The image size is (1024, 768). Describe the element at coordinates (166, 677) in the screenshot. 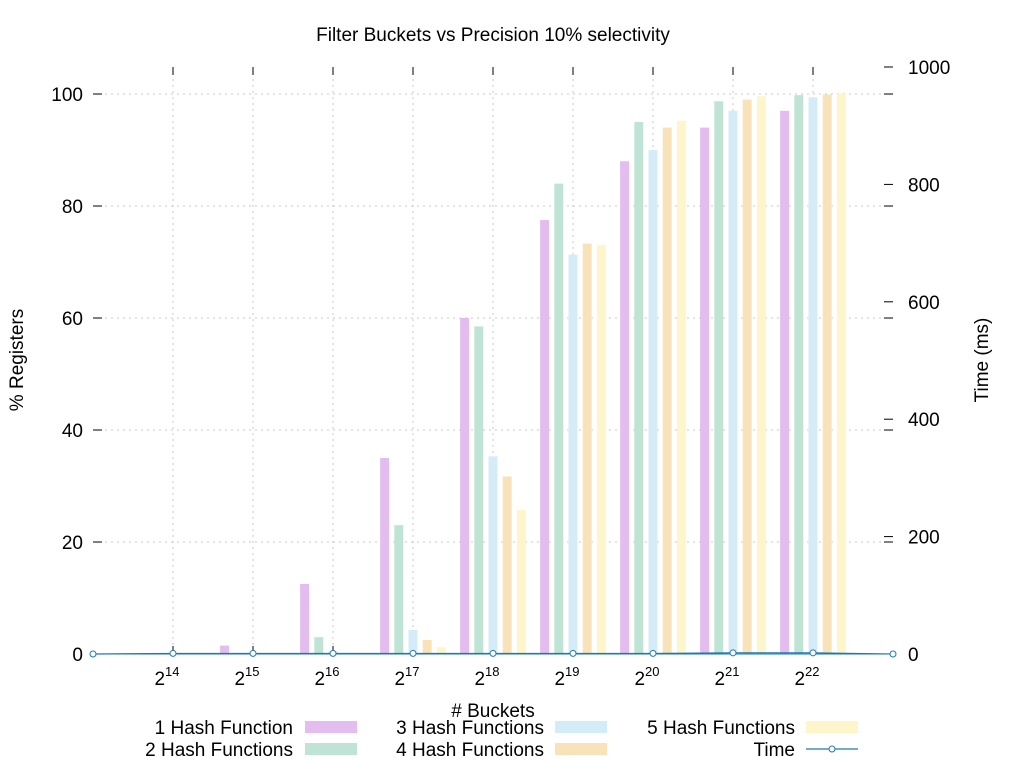

I see `x-tick-label: 214` at that location.